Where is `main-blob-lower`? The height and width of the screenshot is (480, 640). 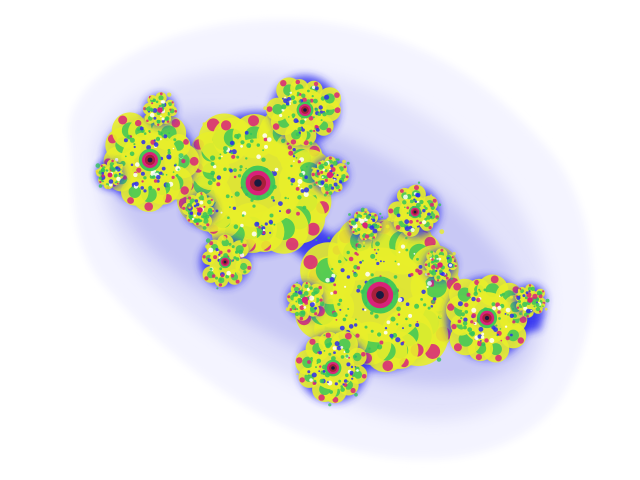
main-blob-lower is located at coordinates (377, 293).